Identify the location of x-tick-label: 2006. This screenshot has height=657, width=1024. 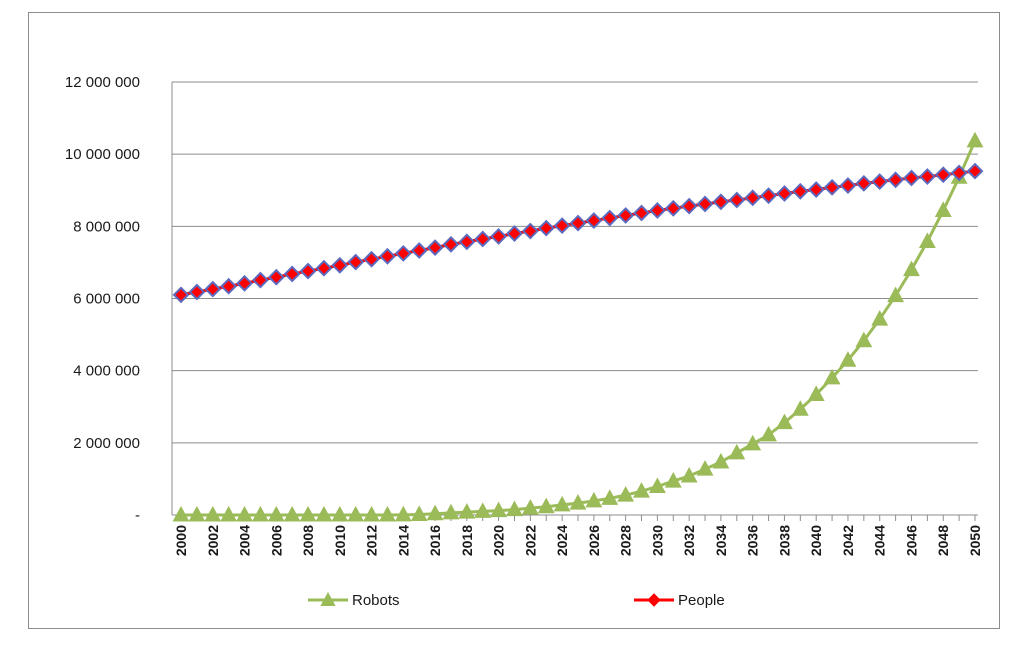
(276, 540).